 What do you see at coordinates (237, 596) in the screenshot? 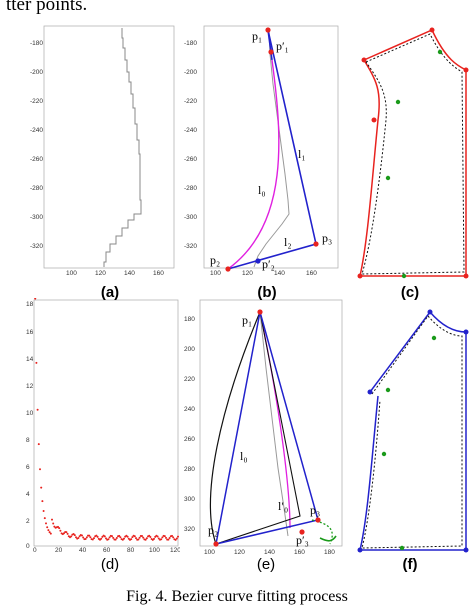
I see `figure-caption: Fig. 4. Bezier curve fitting process` at bounding box center [237, 596].